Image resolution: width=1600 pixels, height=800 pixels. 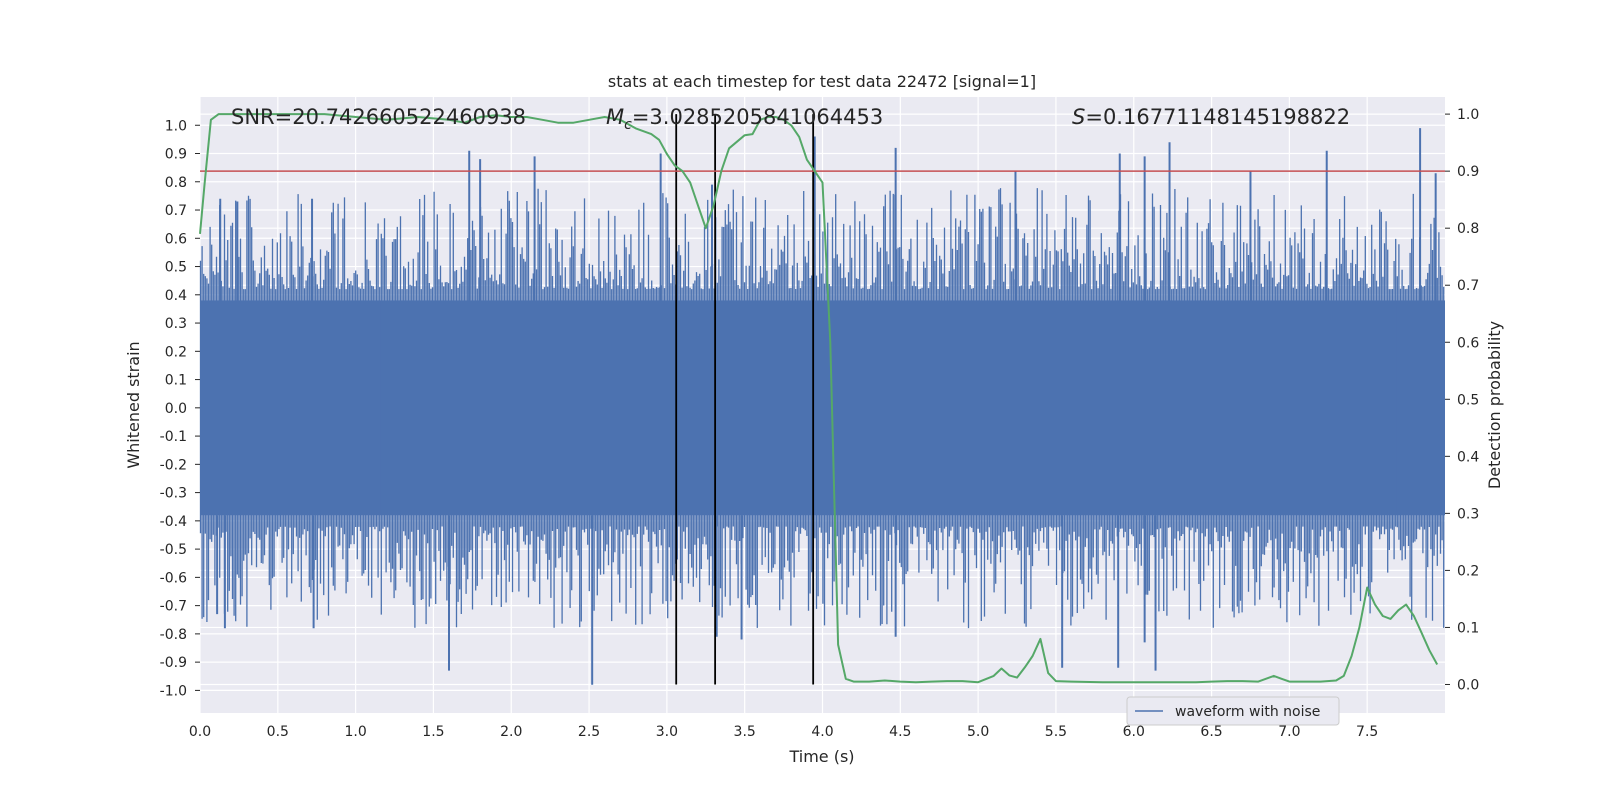 What do you see at coordinates (1468, 571) in the screenshot?
I see `y-tick-label-right: 0.2` at bounding box center [1468, 571].